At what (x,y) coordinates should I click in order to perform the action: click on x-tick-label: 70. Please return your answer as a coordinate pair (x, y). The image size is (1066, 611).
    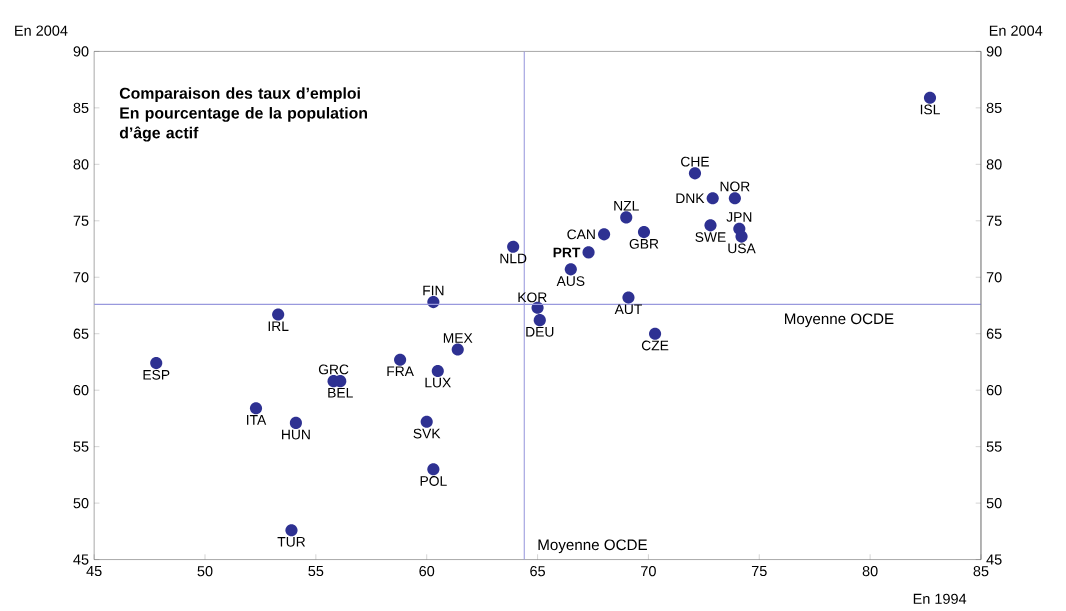
    Looking at the image, I should click on (648, 571).